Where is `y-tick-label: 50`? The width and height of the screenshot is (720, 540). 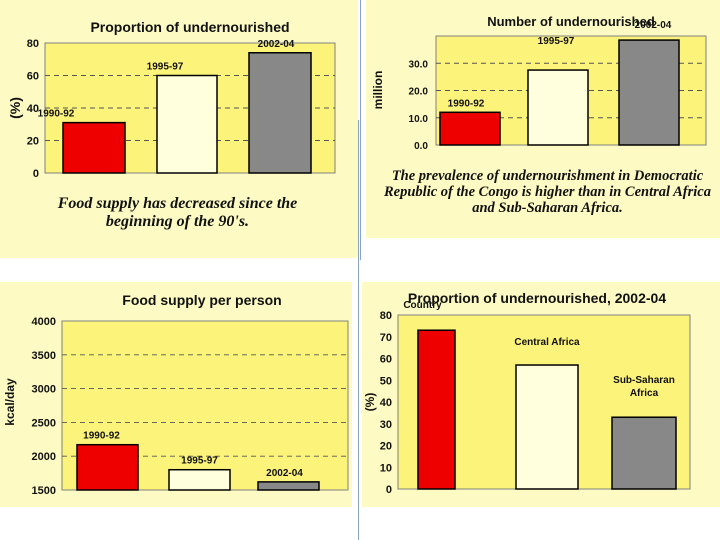 y-tick-label: 50 is located at coordinates (386, 381).